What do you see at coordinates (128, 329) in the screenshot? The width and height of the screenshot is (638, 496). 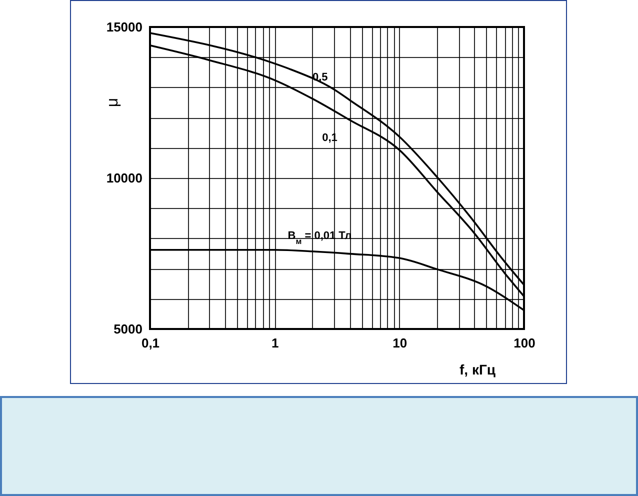 I see `y-tick-label: 5000` at bounding box center [128, 329].